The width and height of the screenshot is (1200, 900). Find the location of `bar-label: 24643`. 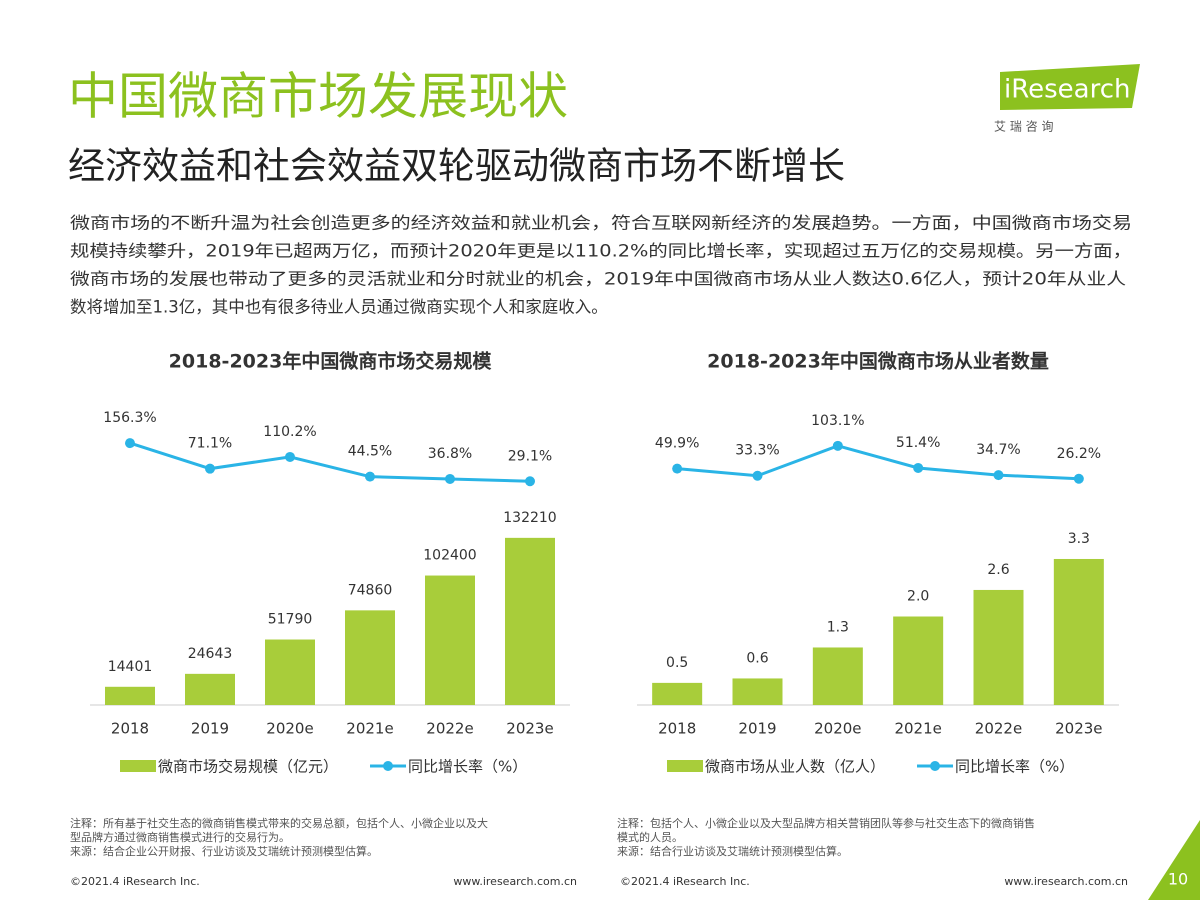

bar-label: 24643 is located at coordinates (210, 654).